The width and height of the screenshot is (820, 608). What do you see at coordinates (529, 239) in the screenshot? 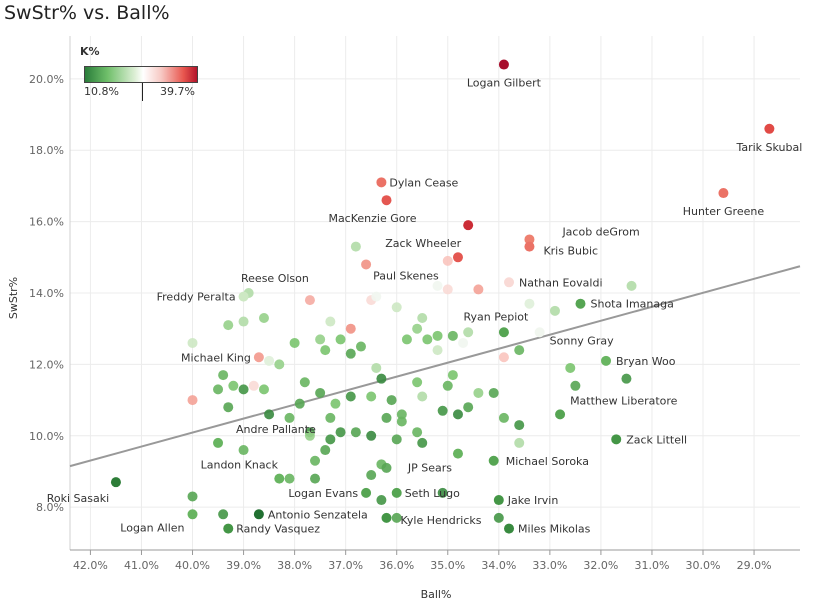
I see `data-point-jacob-degrom` at bounding box center [529, 239].